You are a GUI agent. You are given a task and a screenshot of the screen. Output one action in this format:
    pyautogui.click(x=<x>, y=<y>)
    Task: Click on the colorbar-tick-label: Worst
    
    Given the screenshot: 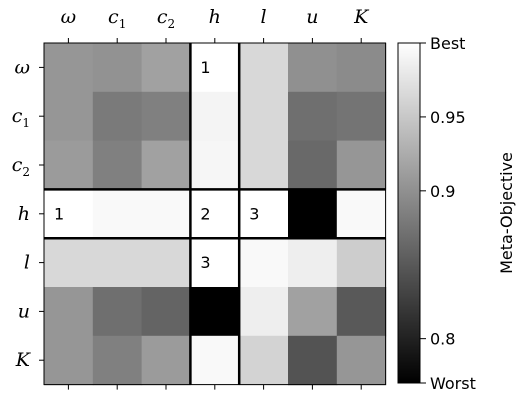 What is the action you would take?
    pyautogui.click(x=453, y=383)
    